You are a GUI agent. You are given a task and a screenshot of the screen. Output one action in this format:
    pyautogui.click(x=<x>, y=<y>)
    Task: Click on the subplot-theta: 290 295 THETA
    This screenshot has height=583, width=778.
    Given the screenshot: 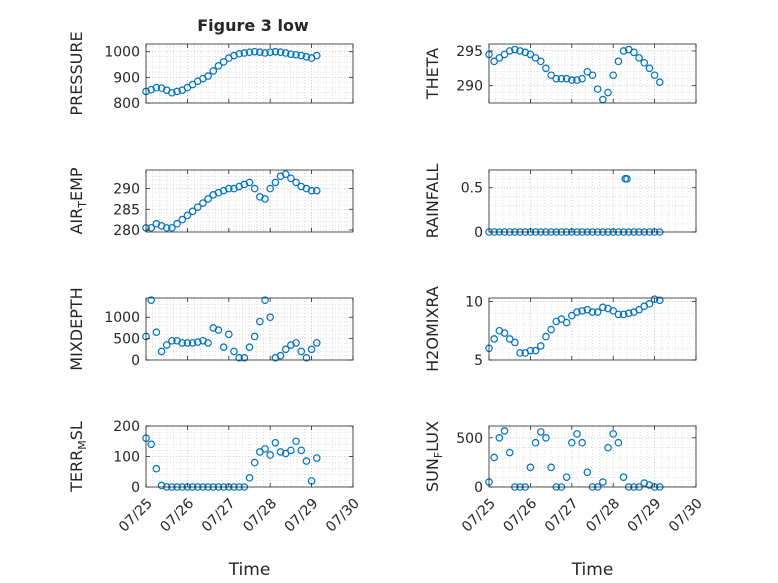 What is the action you would take?
    pyautogui.click(x=560, y=73)
    